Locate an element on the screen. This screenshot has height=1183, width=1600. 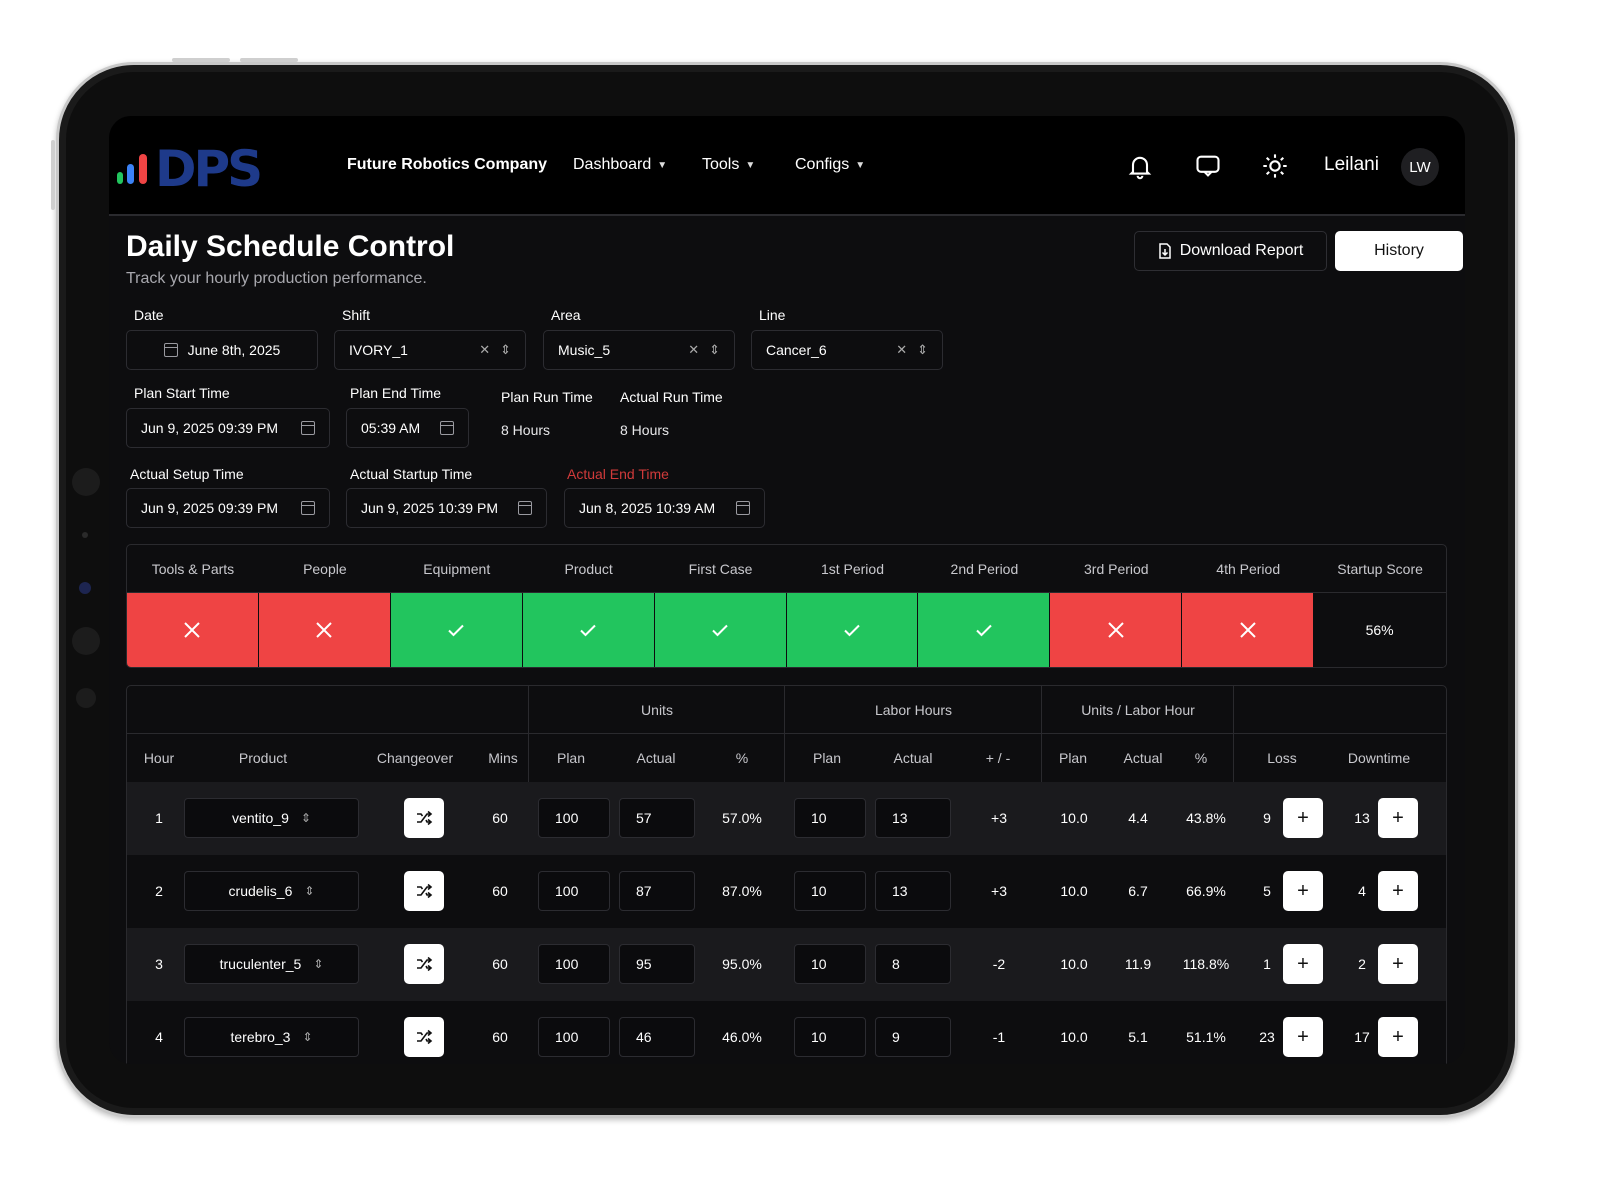
product-select: crudelis_6 ⇕ is located at coordinates (271, 891).